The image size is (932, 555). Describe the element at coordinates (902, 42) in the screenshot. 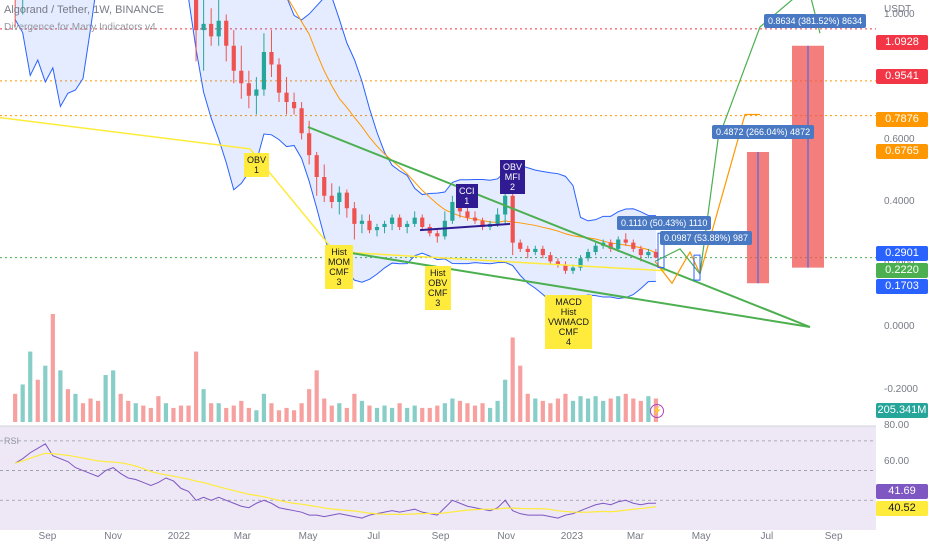

I see `price-label: 1.0928` at that location.